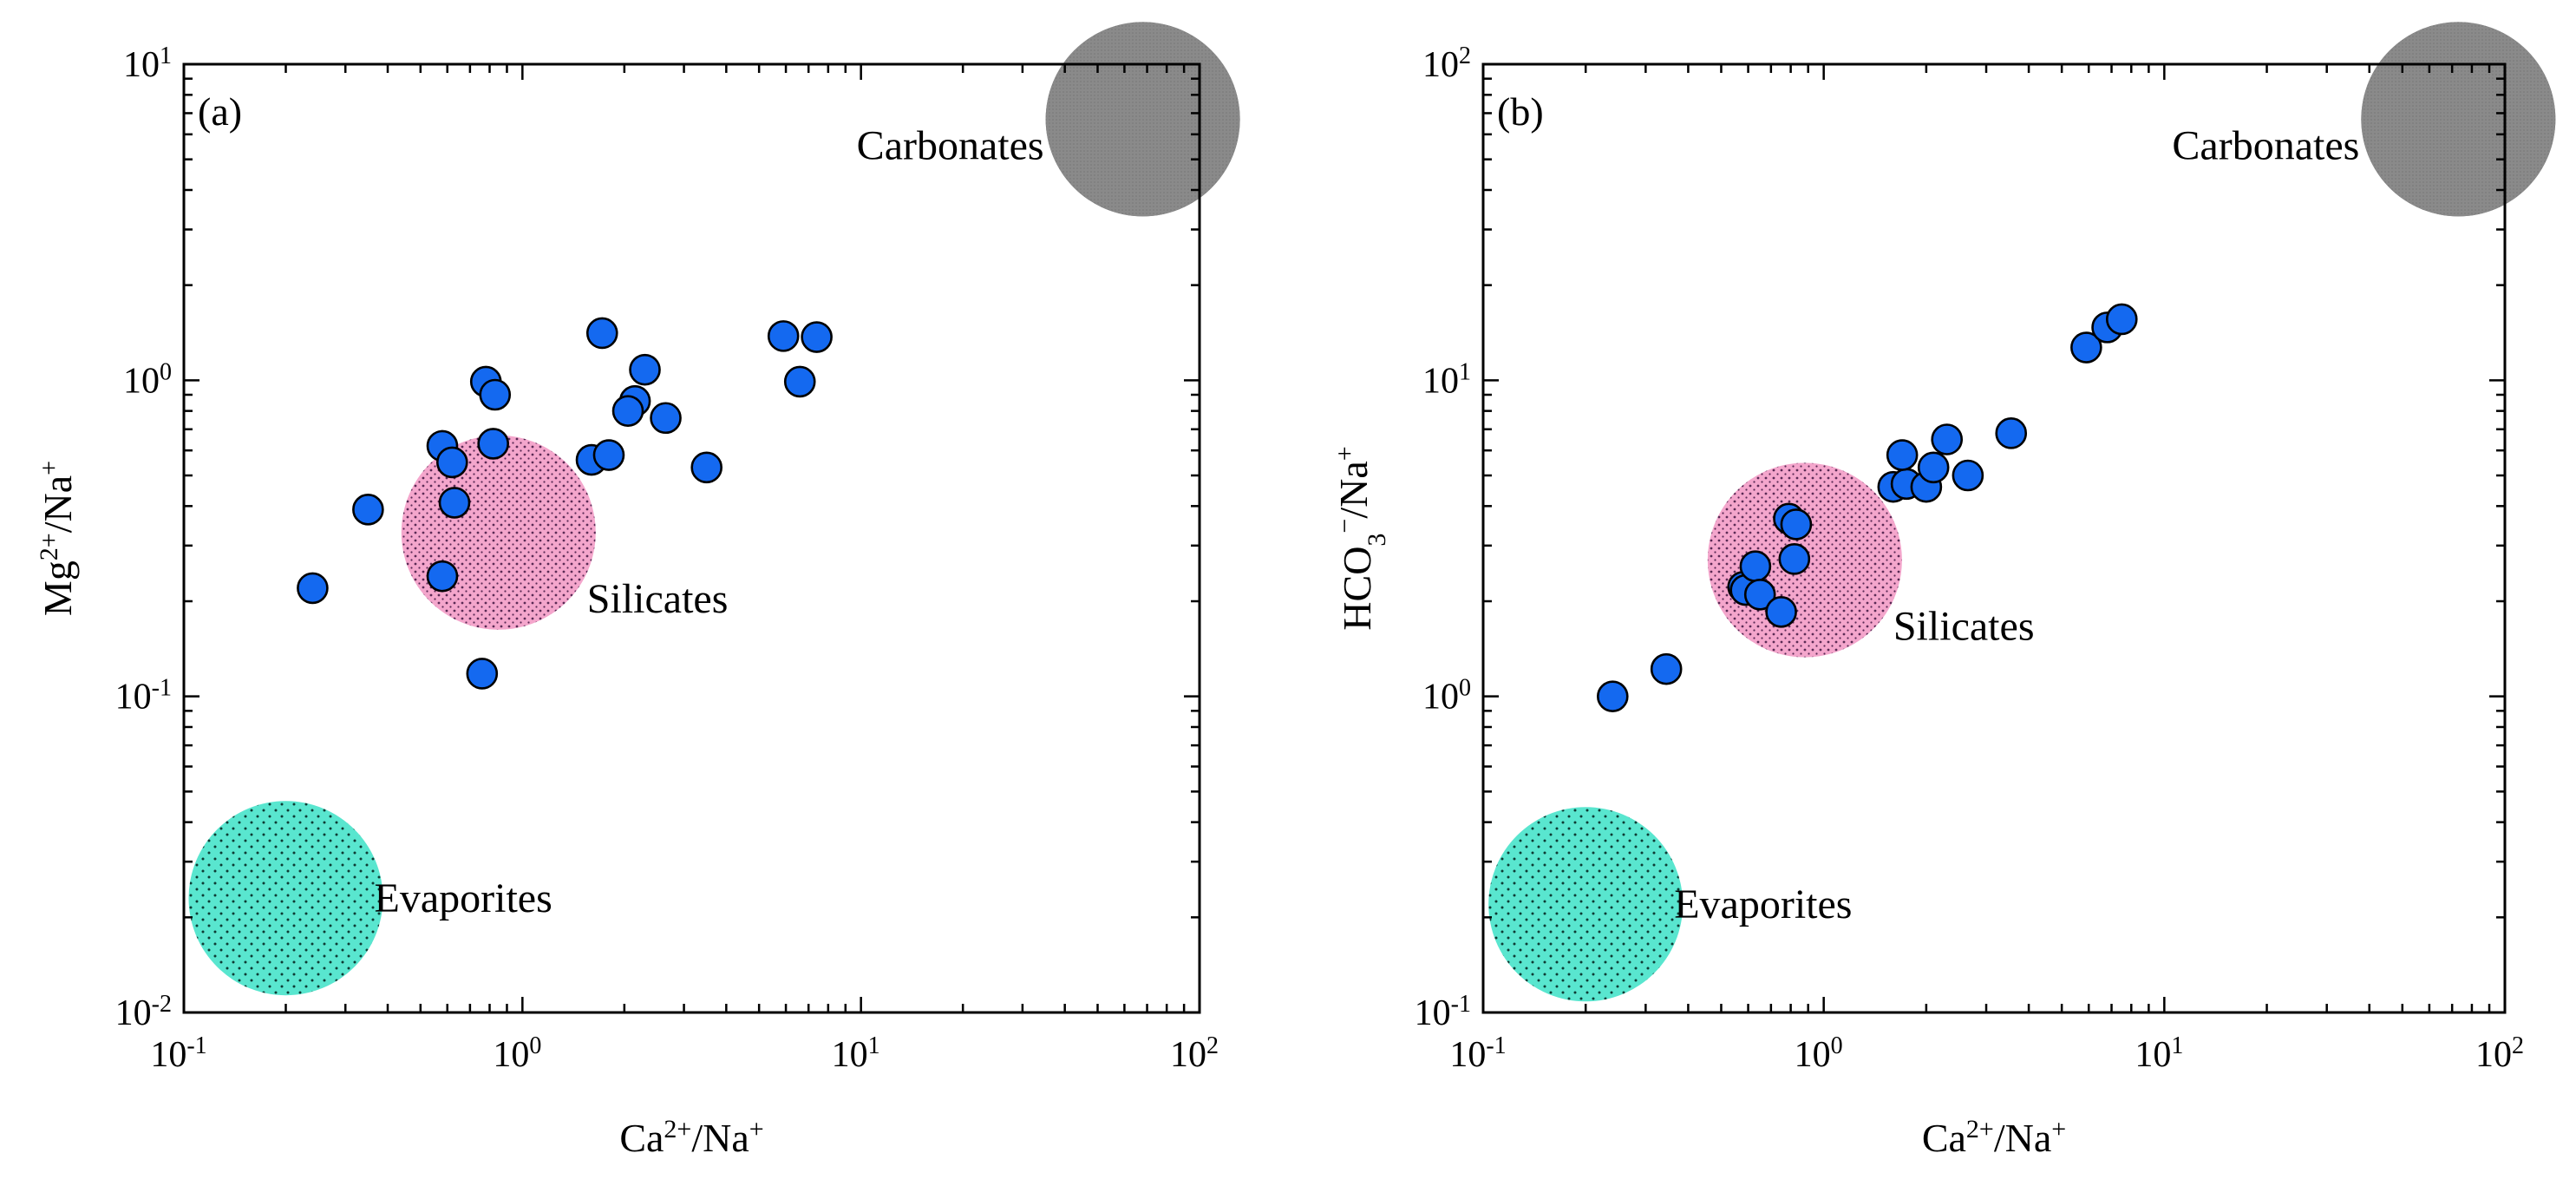 This screenshot has width=2576, height=1186. I want to click on panel-label-a: (a), so click(220, 111).